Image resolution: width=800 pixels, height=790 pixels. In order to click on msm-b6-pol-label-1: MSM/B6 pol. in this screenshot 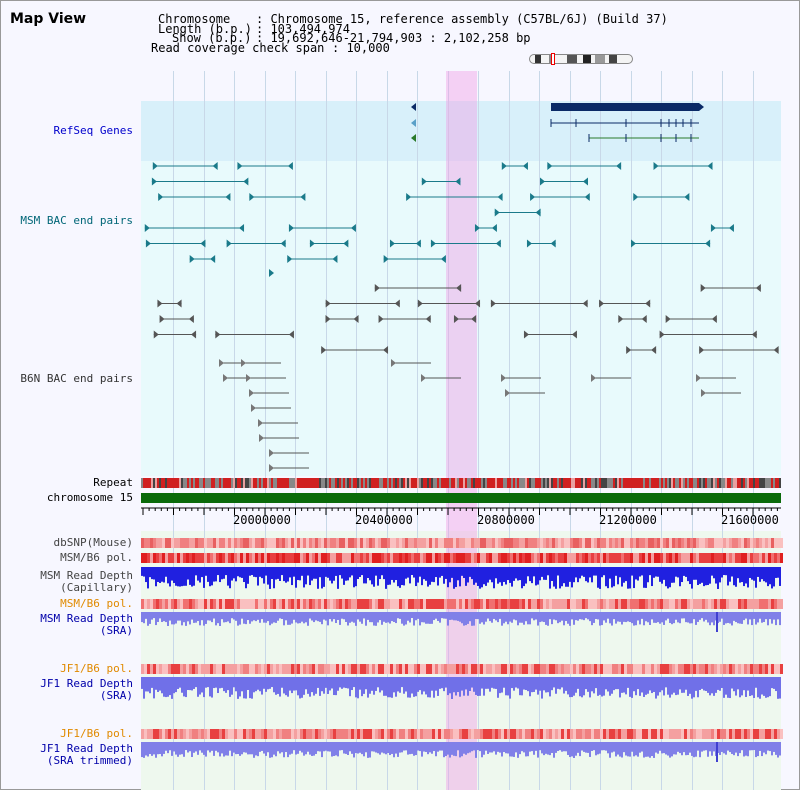, I will do `click(96, 557)`.